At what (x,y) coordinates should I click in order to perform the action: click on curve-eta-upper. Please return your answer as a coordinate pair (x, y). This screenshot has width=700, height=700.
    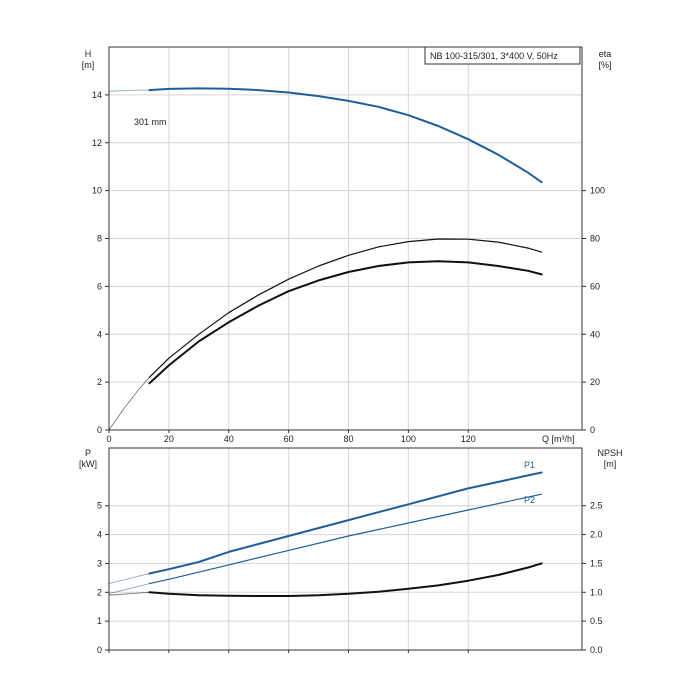
    Looking at the image, I should click on (345, 308).